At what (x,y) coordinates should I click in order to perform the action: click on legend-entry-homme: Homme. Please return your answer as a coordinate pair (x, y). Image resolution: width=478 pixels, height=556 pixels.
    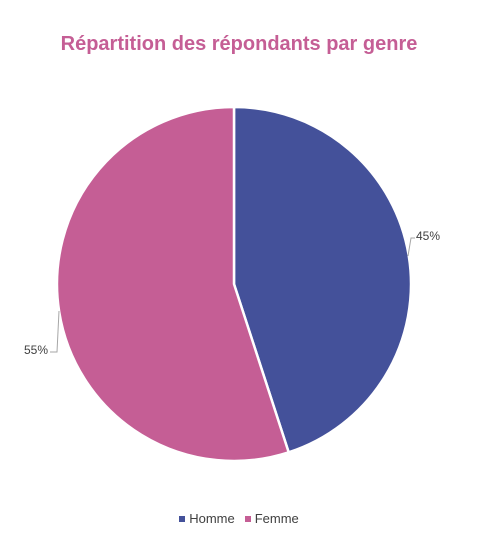
    Looking at the image, I should click on (207, 518).